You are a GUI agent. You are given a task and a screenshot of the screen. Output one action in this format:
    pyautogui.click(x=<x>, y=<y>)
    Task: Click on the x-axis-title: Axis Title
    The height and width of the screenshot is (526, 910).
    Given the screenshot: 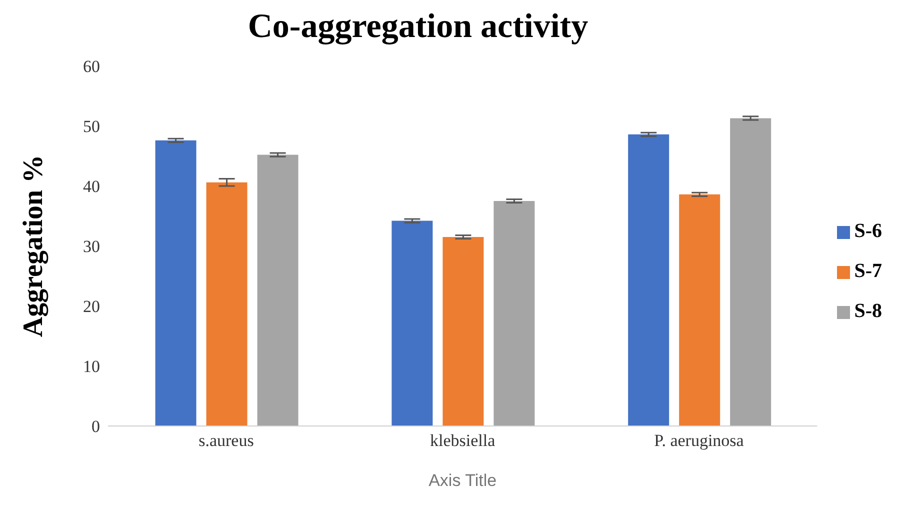 What is the action you would take?
    pyautogui.click(x=462, y=480)
    